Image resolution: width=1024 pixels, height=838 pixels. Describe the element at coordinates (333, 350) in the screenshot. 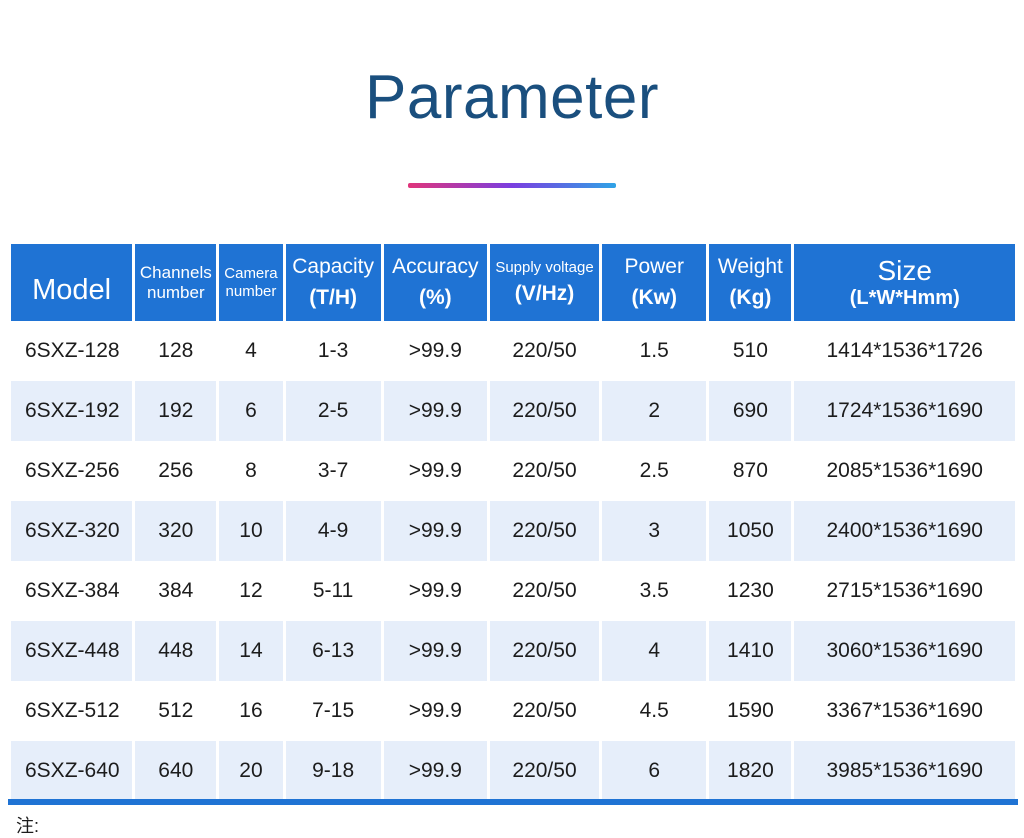

I see `cell-capacity: 1-3` at that location.